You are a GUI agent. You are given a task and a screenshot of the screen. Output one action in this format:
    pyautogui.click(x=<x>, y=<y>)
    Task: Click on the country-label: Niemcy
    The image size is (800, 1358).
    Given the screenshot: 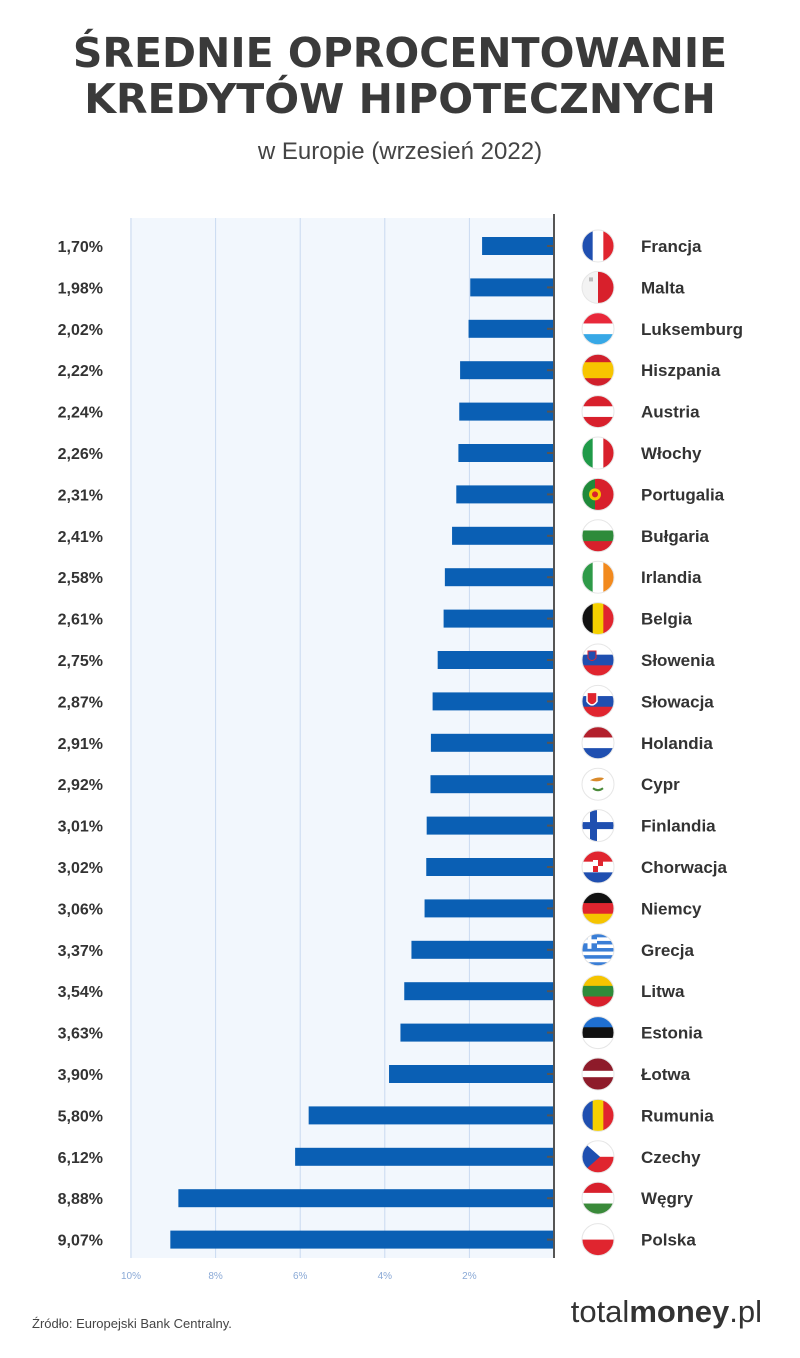 What is the action you would take?
    pyautogui.click(x=671, y=908)
    